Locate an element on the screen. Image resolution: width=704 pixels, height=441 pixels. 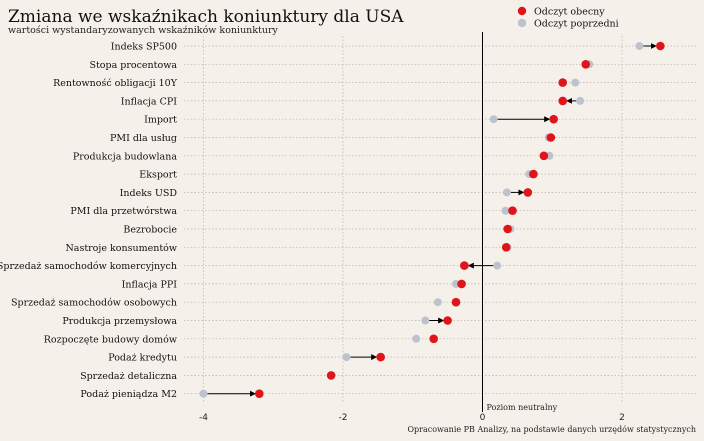
legend-label-current: Odczyt obecny is located at coordinates (569, 12).